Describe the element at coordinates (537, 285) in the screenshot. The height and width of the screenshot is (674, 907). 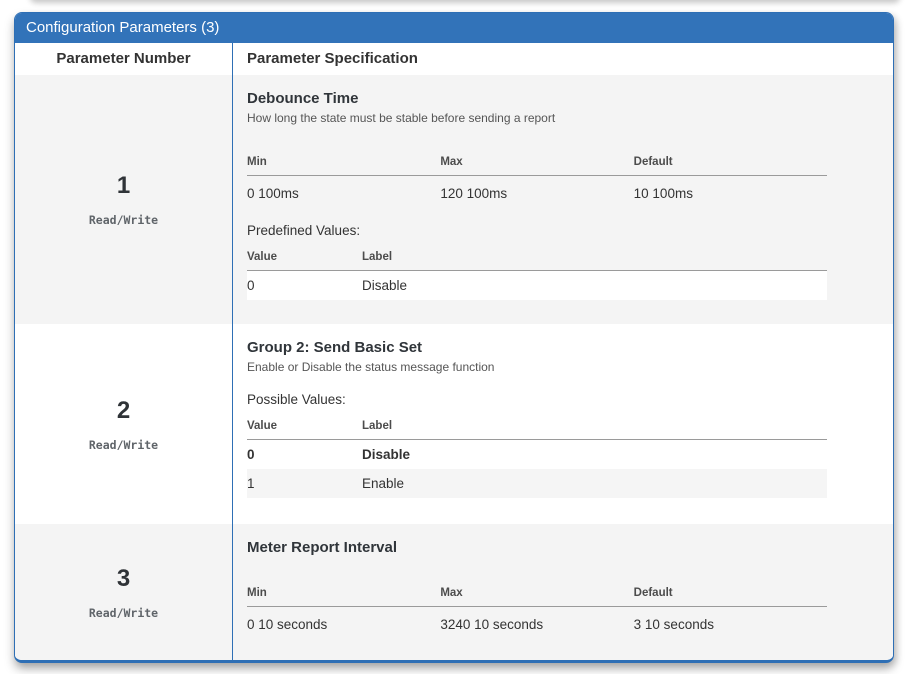
I see `value-row: 0 Disable` at that location.